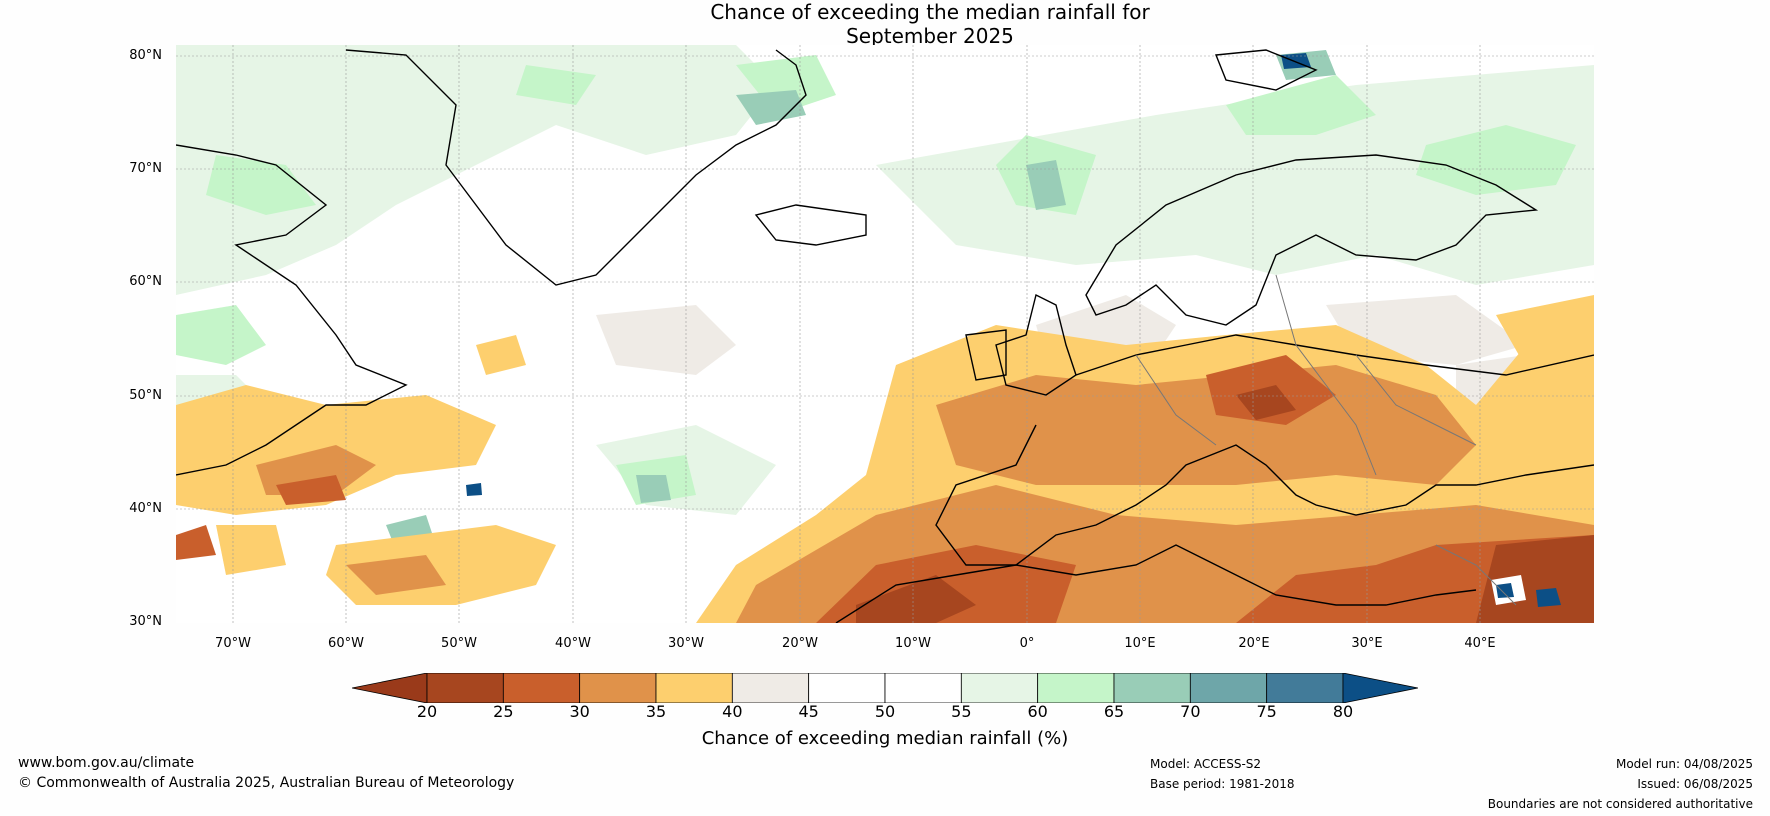 This screenshot has width=1770, height=816. Describe the element at coordinates (1343, 711) in the screenshot. I see `colorbar-tick-label: 80` at that location.